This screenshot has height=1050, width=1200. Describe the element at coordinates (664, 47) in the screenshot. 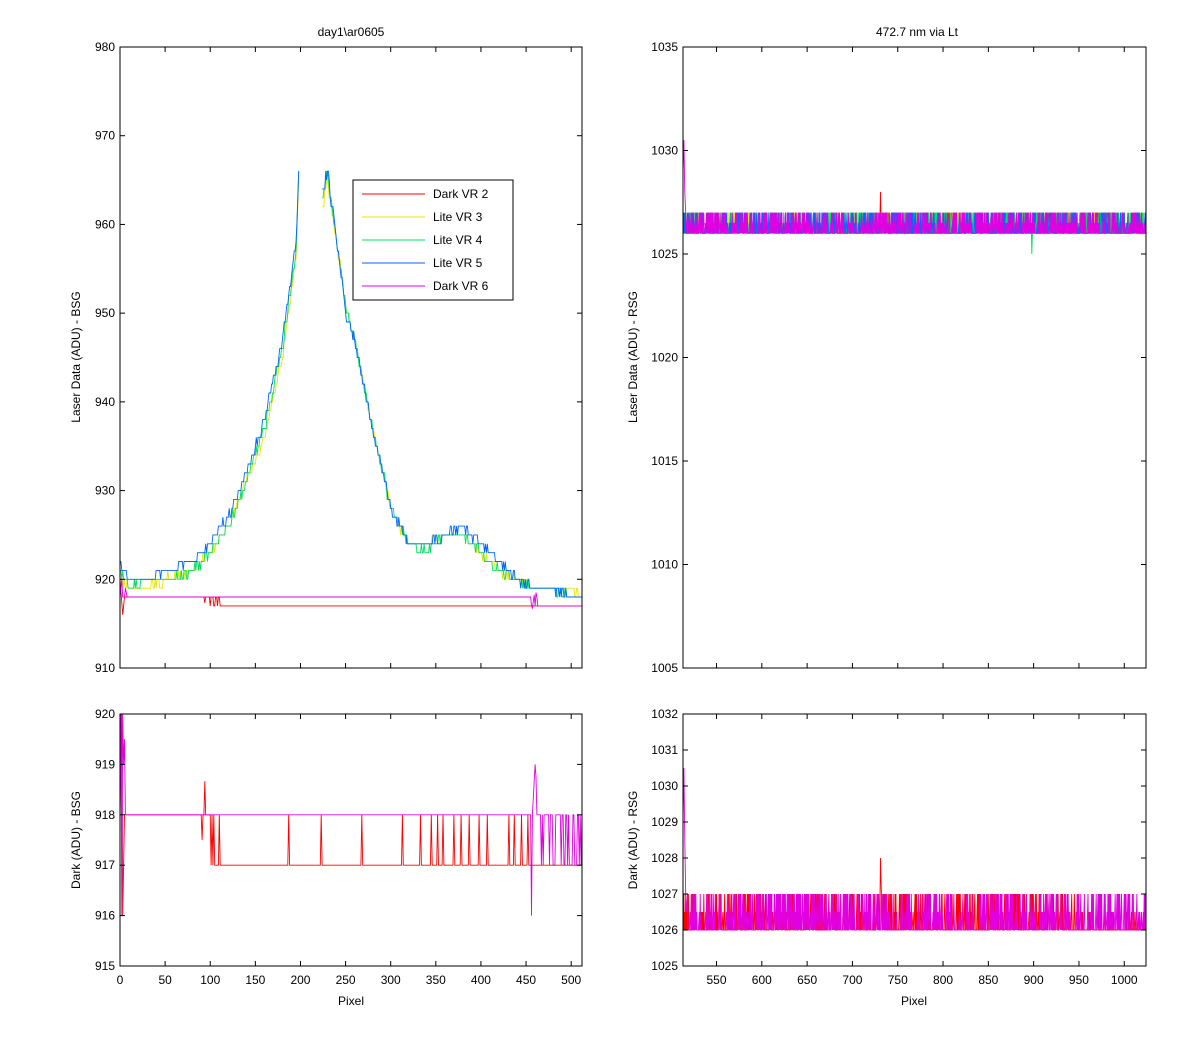

I see `ytick-label: 1035` at that location.